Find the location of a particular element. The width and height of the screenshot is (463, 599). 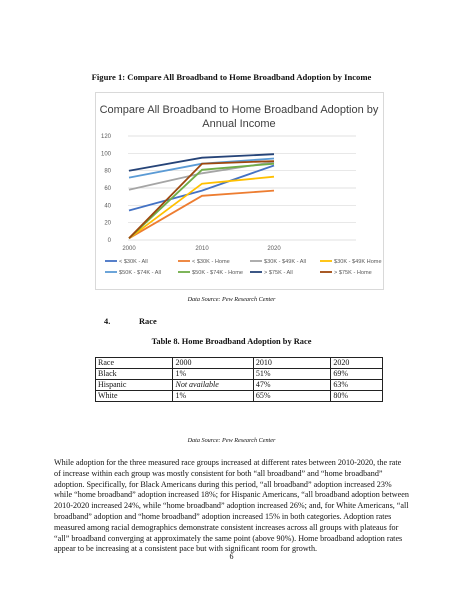

legend-label: > $75K - Home is located at coordinates (353, 273).